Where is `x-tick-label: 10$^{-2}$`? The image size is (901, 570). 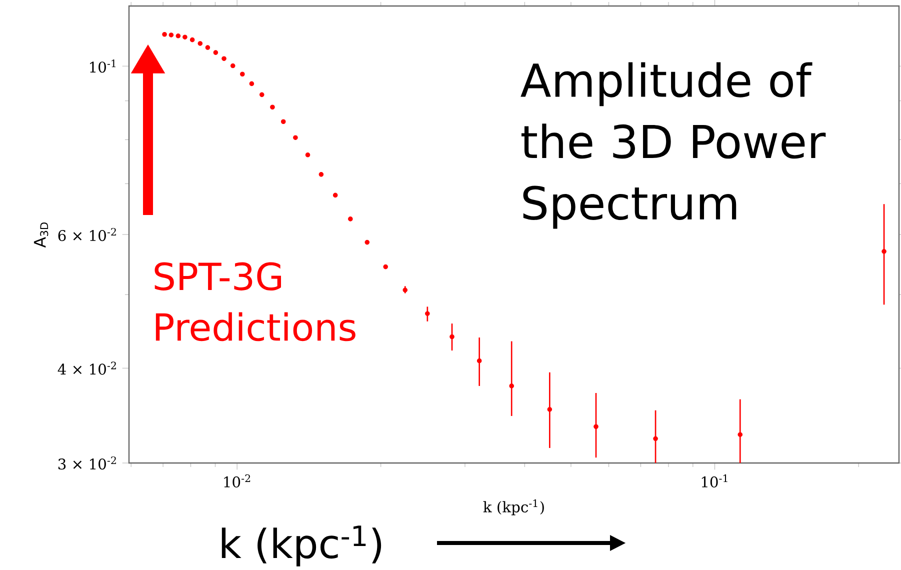 x-tick-label: 10$^{-2}$ is located at coordinates (237, 481).